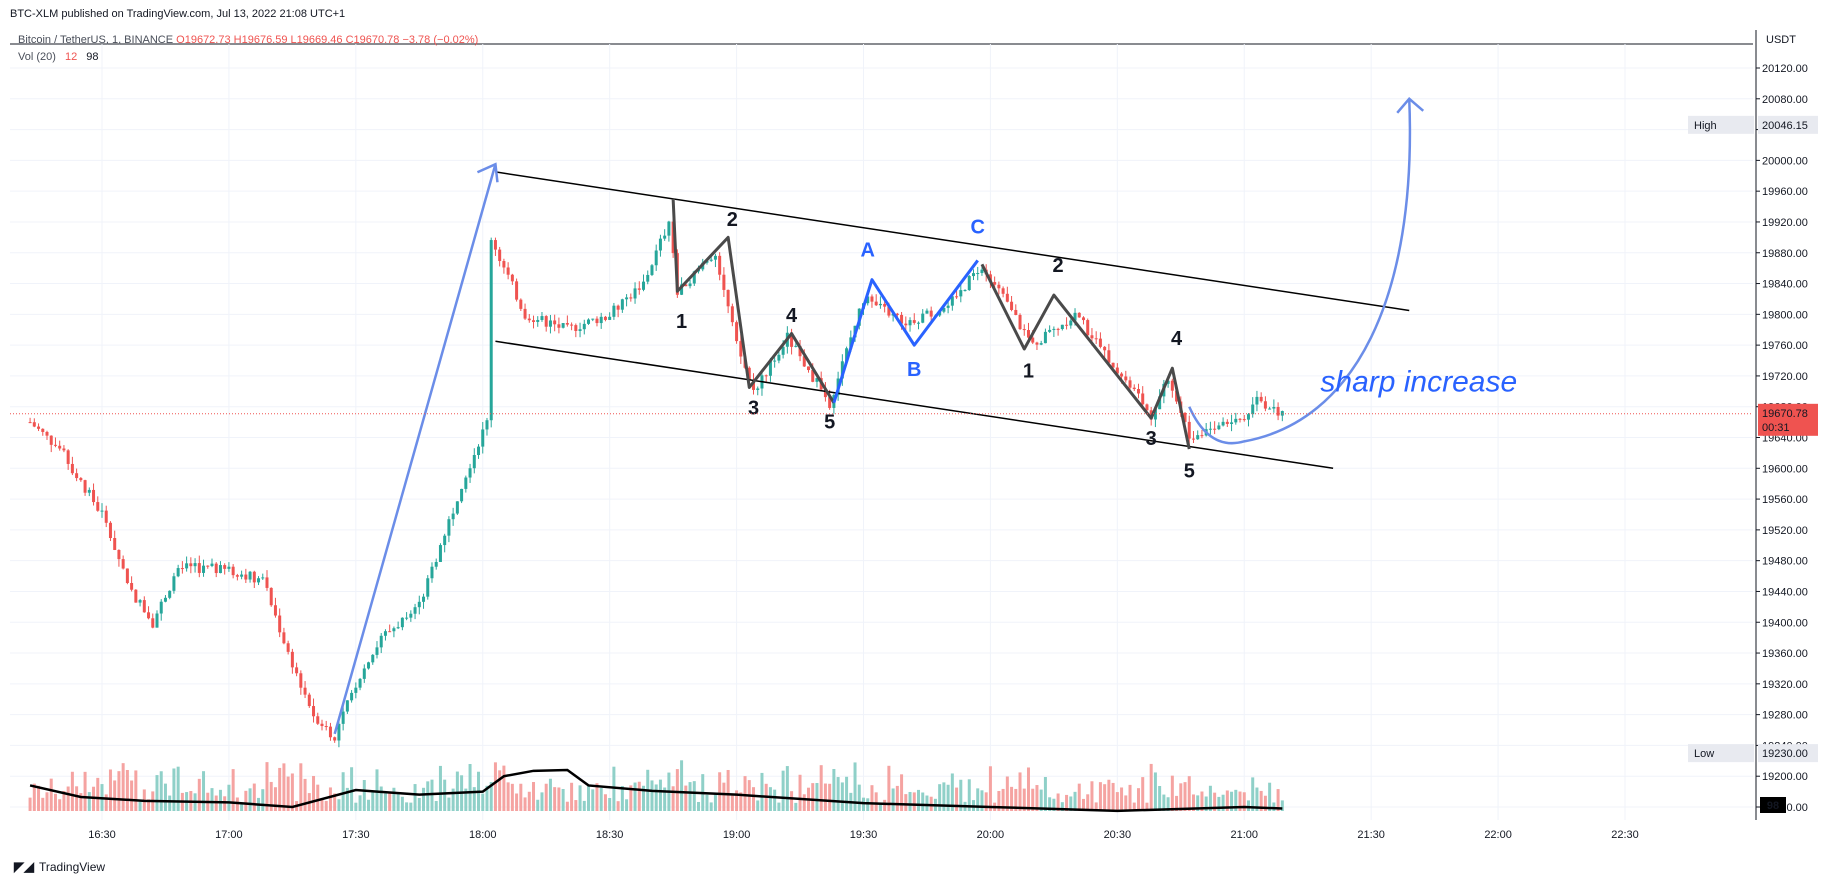  Describe the element at coordinates (1300, 271) in the screenshot. I see `forecast-arrow-curve` at that location.